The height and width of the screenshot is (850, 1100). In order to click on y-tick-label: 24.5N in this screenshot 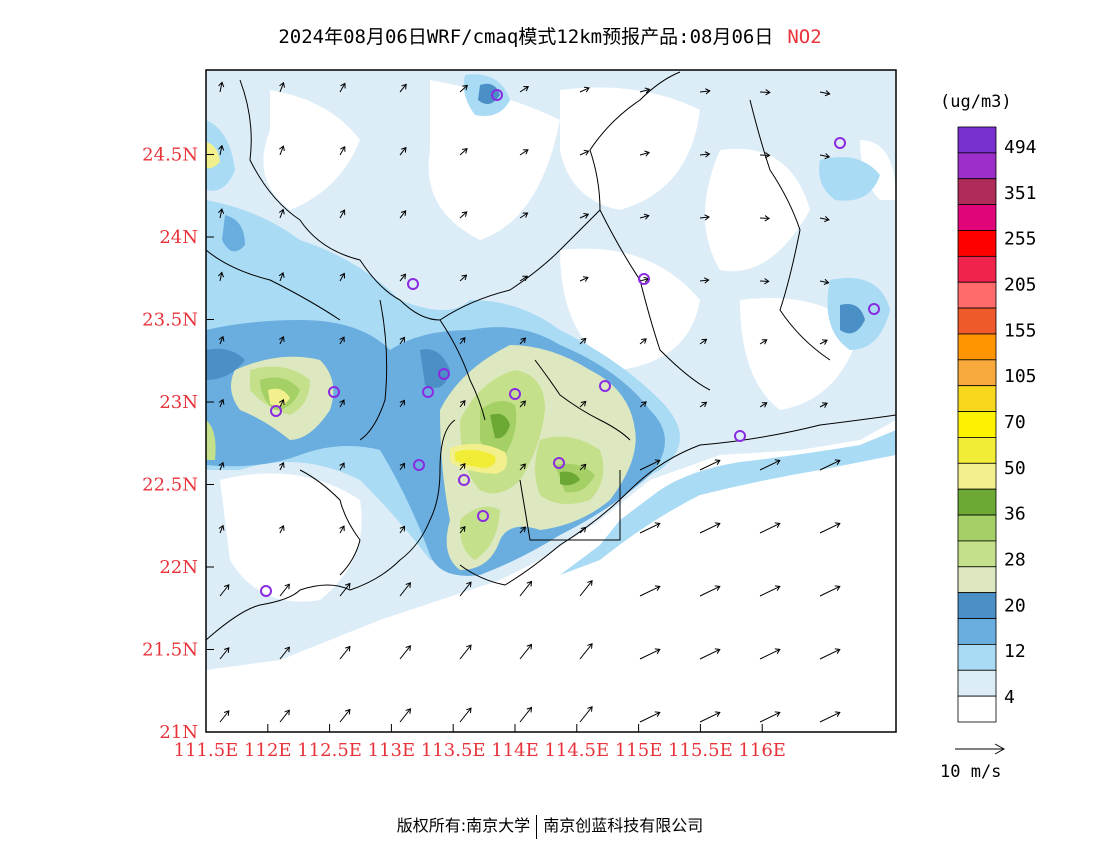, I will do `click(170, 155)`.